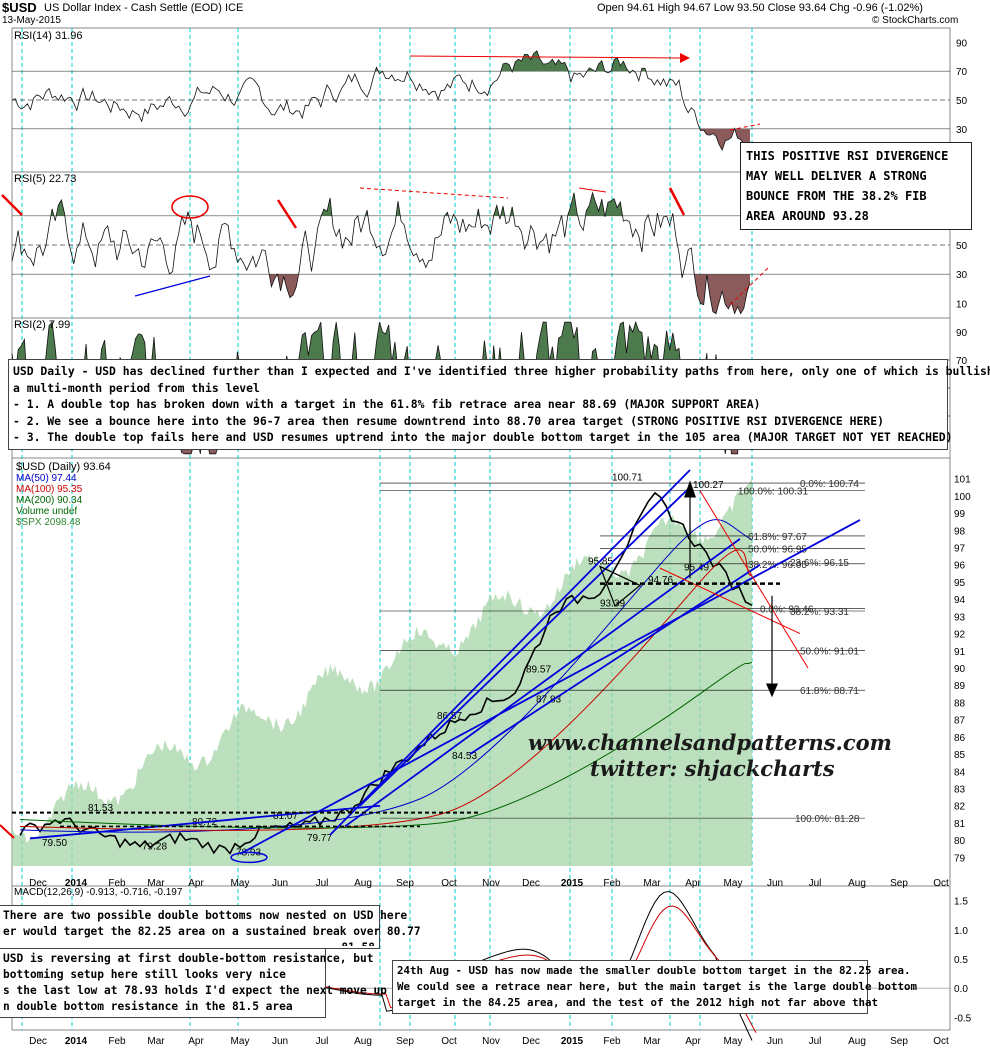 This screenshot has height=1051, width=990. I want to click on note-line: BOUNCE FROM THE 38.2% FIB, so click(836, 196).